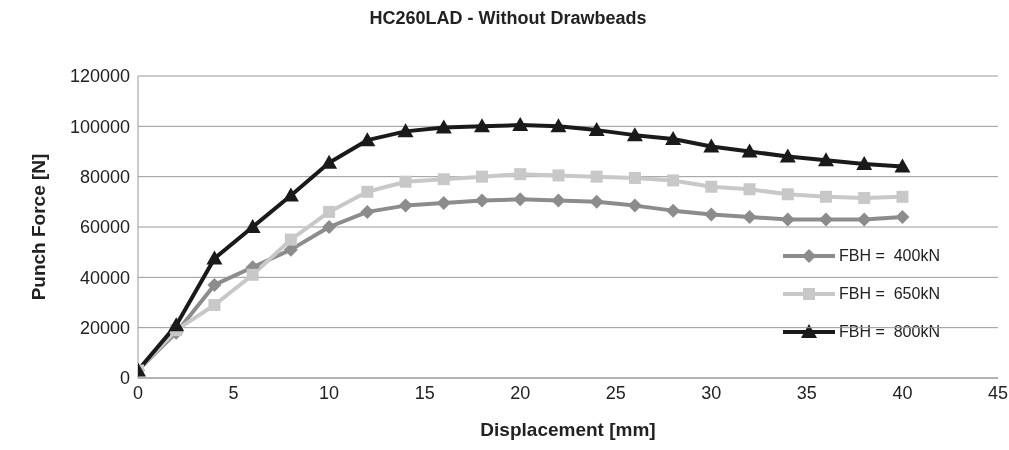  What do you see at coordinates (998, 392) in the screenshot?
I see `x-tick-label: 45` at bounding box center [998, 392].